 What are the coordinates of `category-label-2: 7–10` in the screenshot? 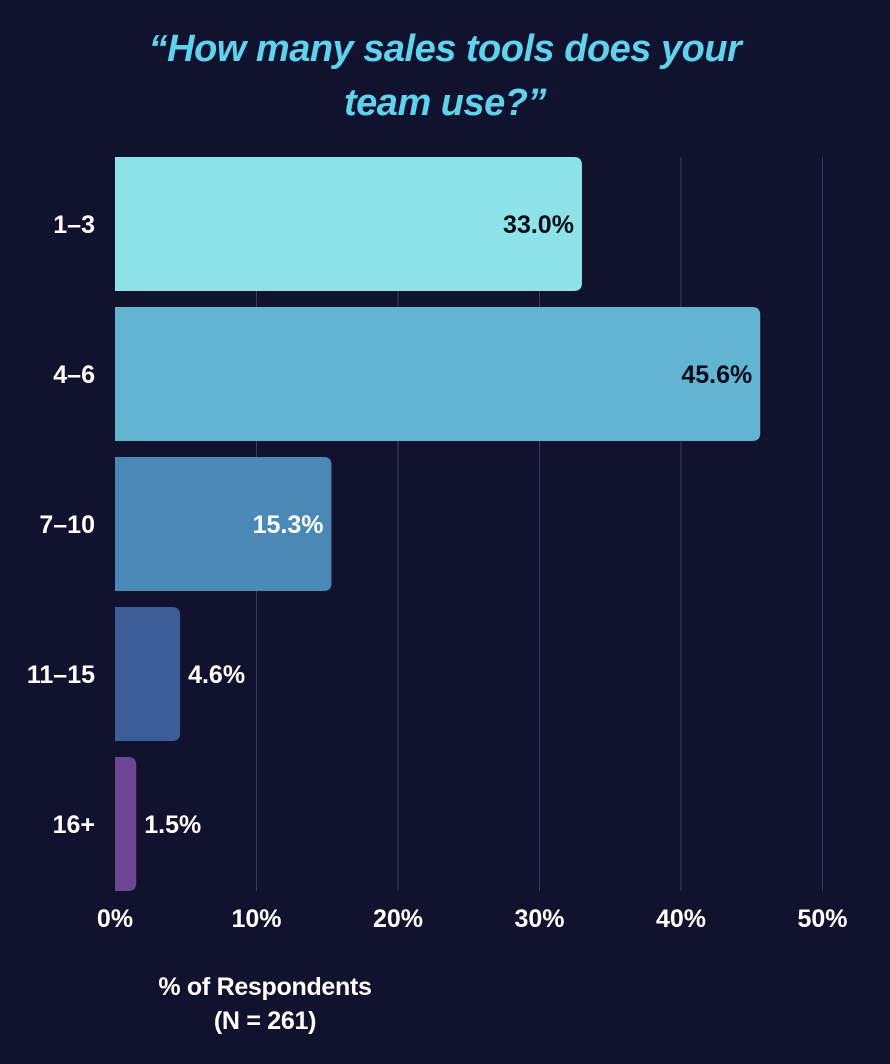 It's located at (67, 525).